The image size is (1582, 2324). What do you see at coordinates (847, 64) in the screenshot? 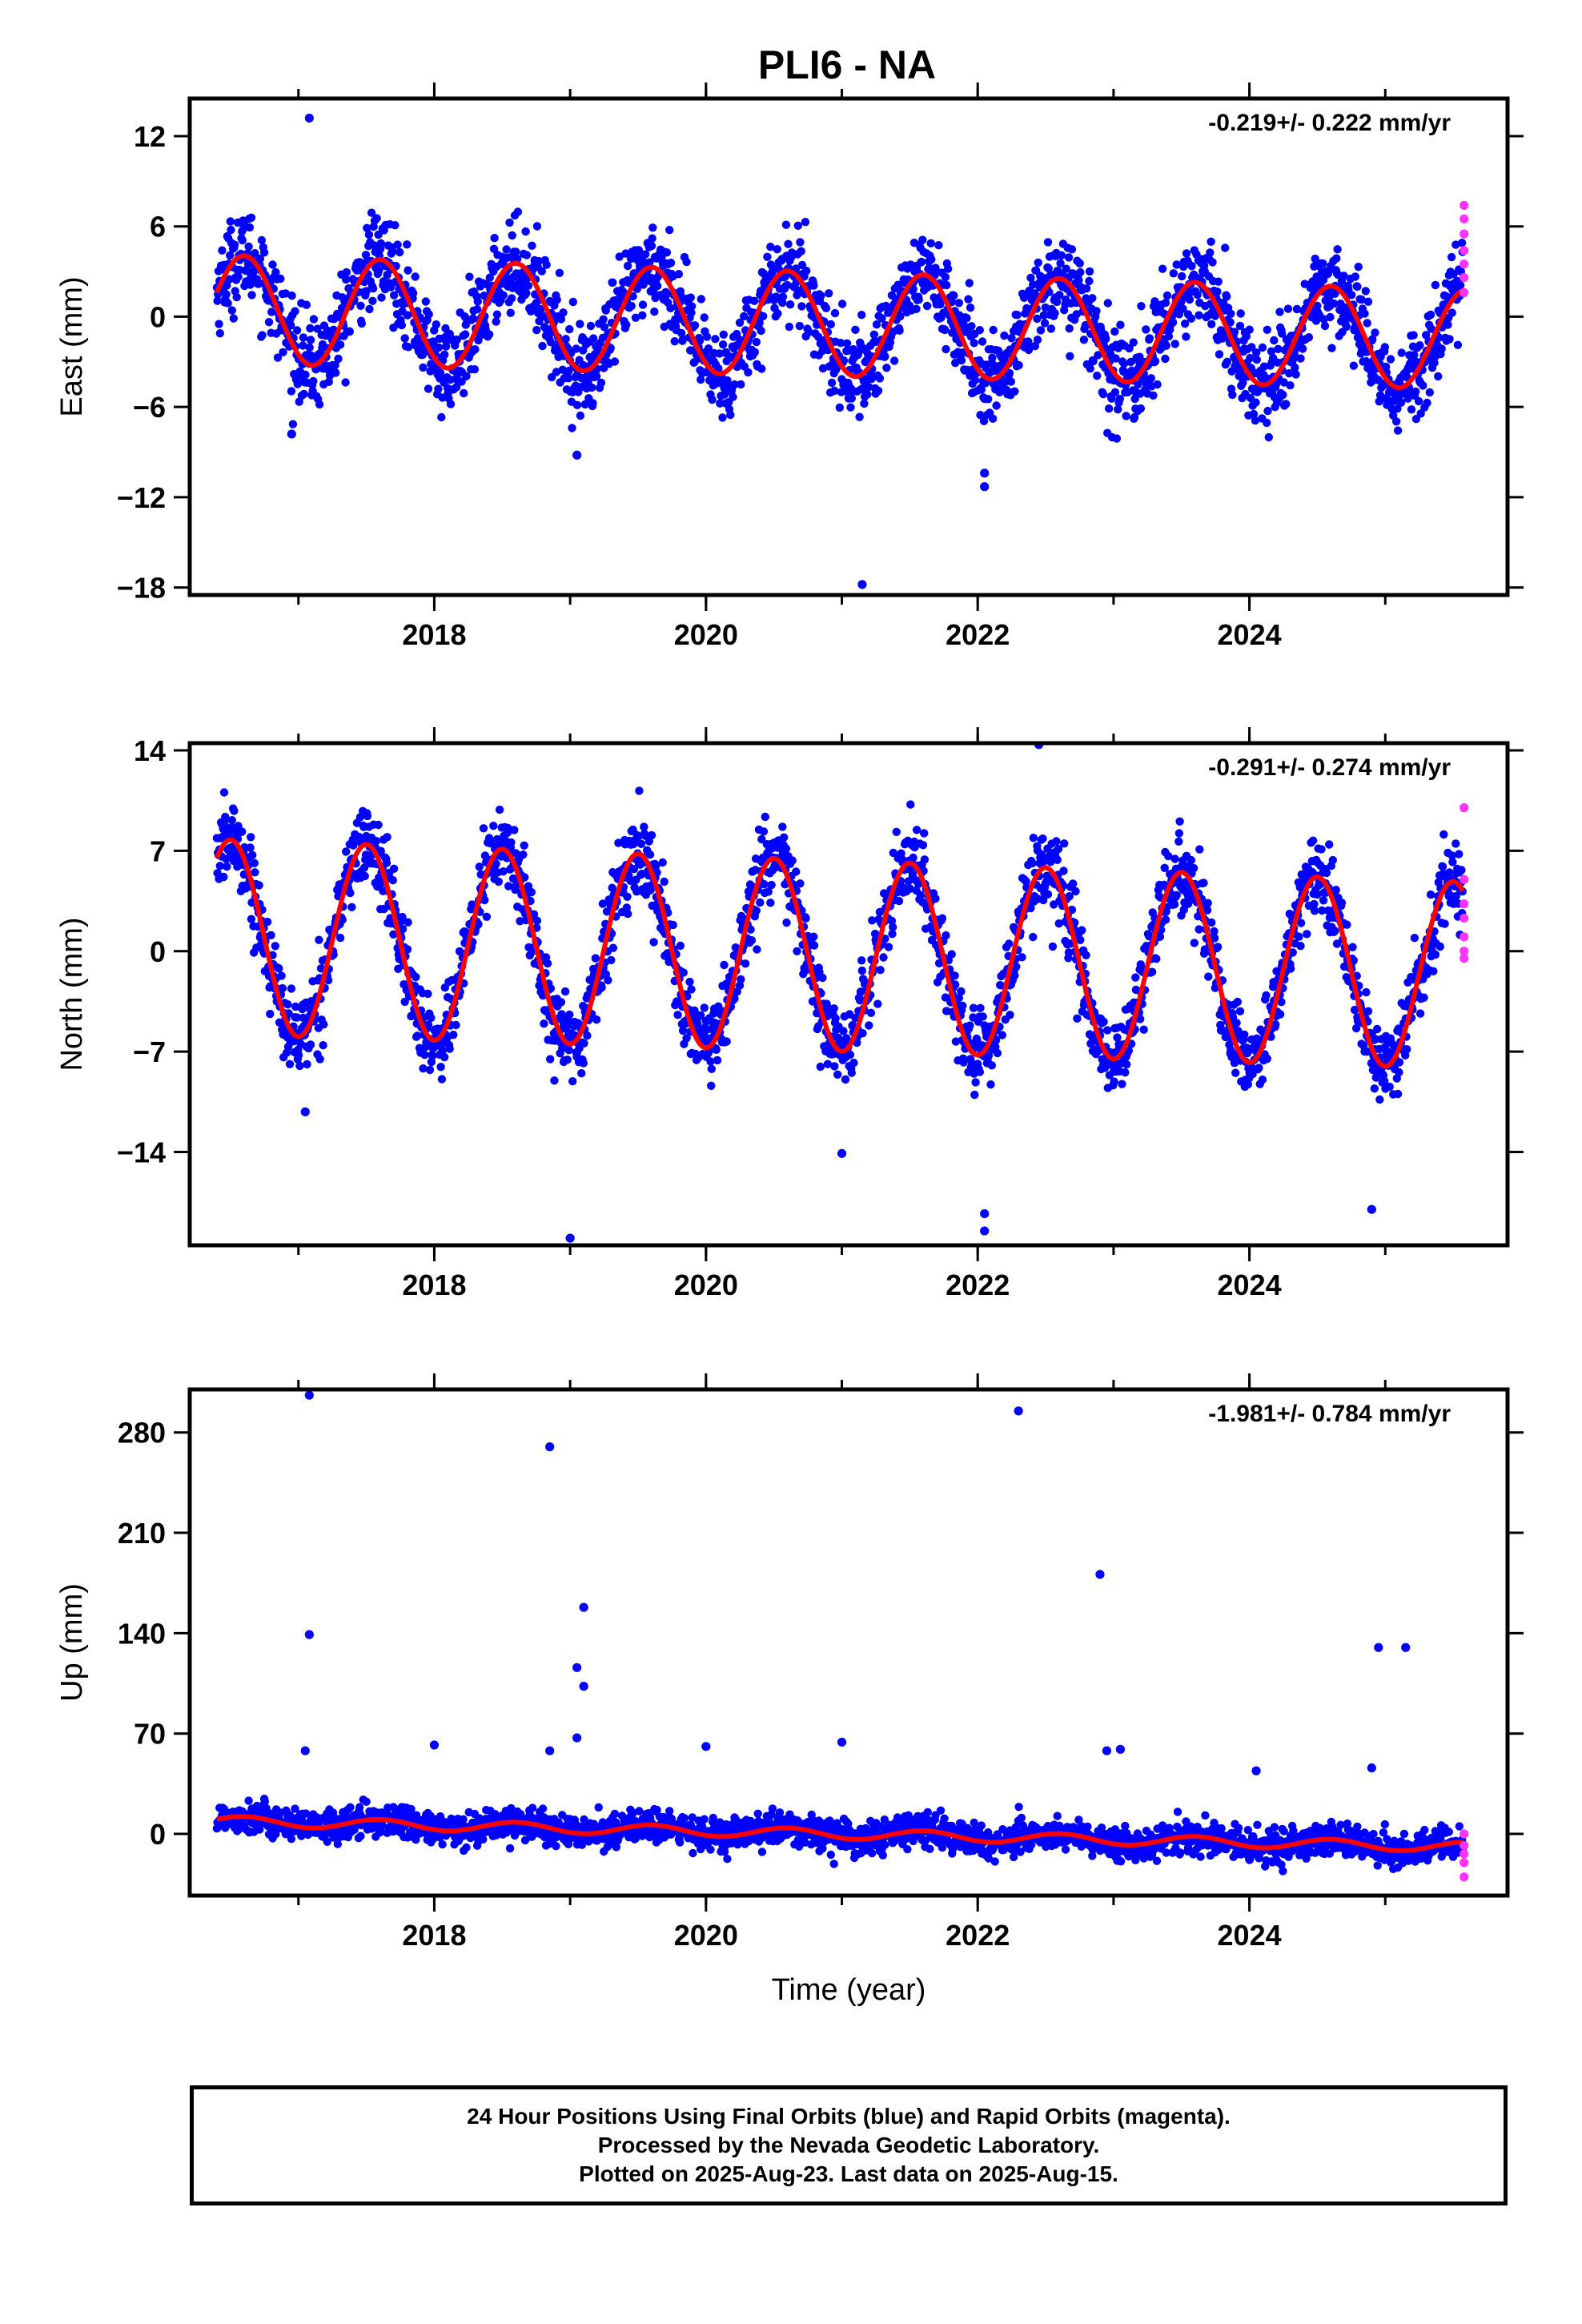
I see `chart-title: PLI6 - NA` at bounding box center [847, 64].